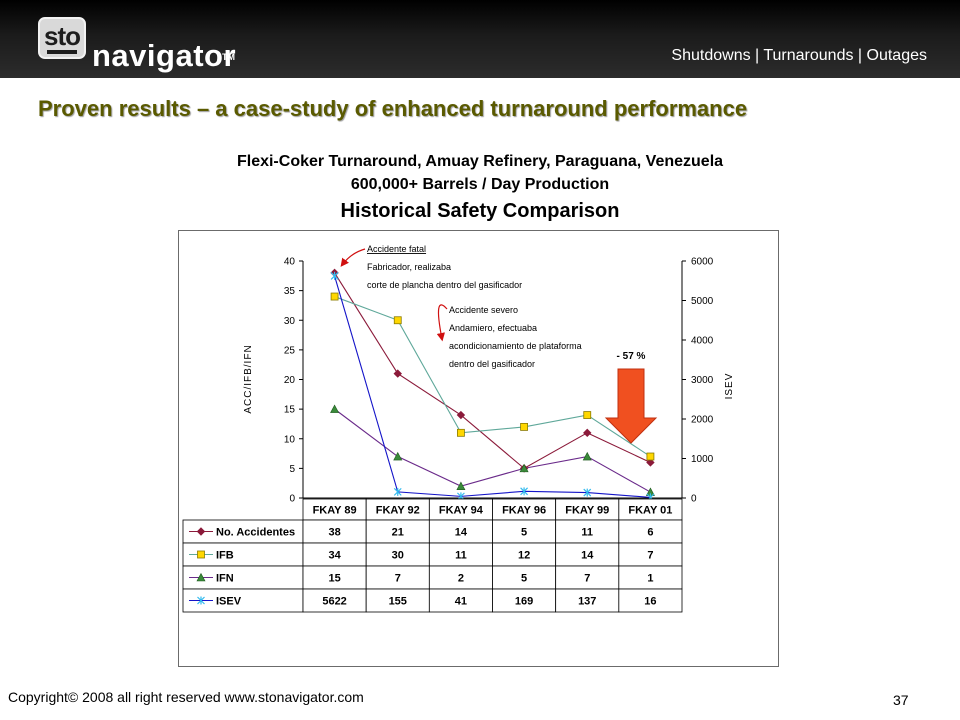  What do you see at coordinates (228, 57) in the screenshot?
I see `logo-trademark: TM` at bounding box center [228, 57].